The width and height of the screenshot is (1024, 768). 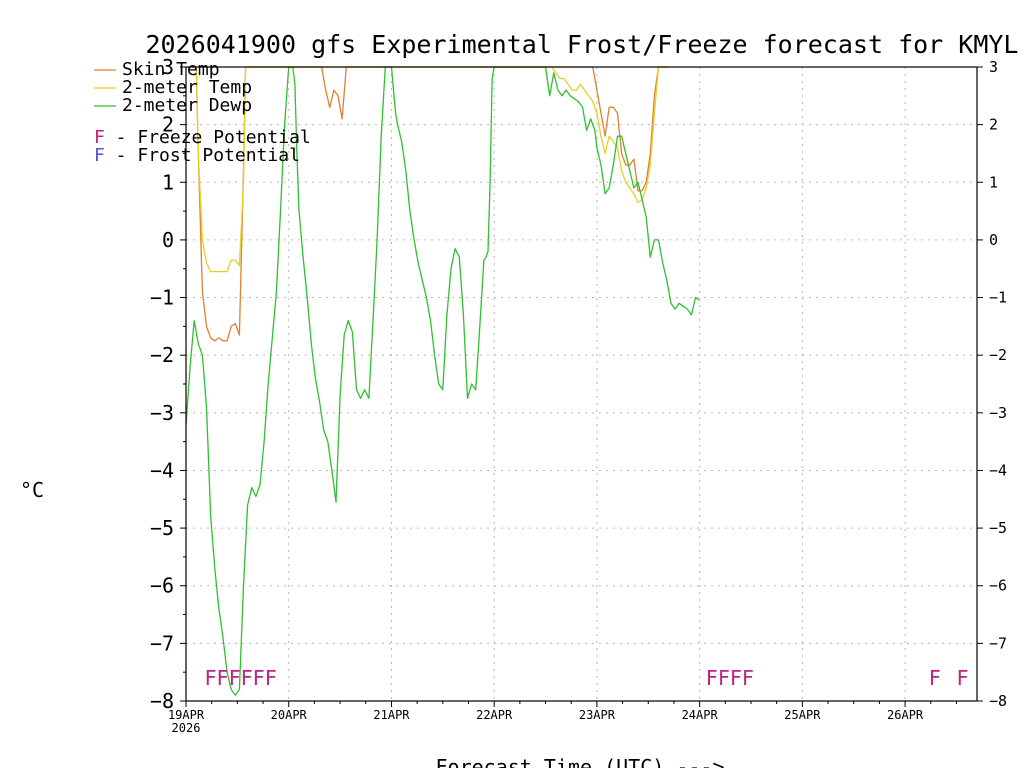 What do you see at coordinates (391, 715) in the screenshot?
I see `x-tick-label: 21APR` at bounding box center [391, 715].